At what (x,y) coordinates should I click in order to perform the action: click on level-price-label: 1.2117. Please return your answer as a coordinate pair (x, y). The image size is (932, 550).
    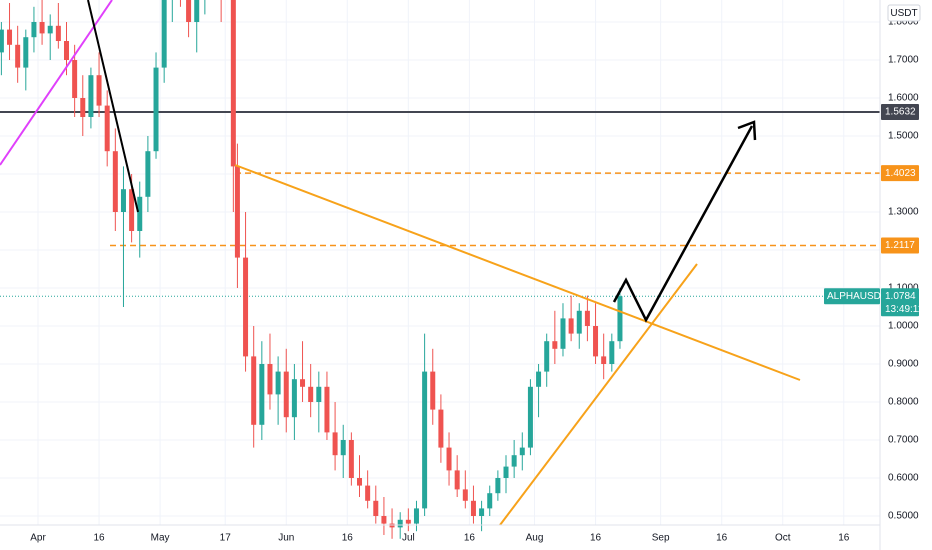
    Looking at the image, I should click on (900, 245).